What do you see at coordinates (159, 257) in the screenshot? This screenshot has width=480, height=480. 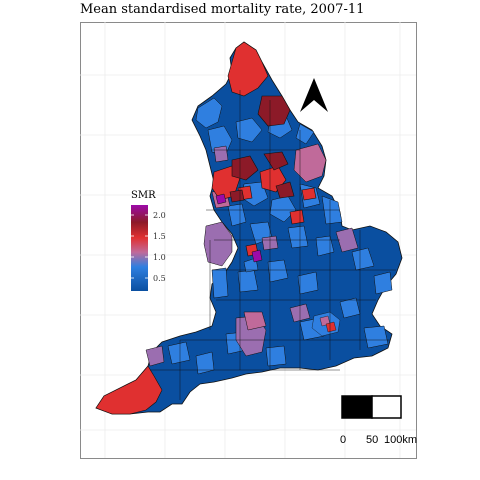 I see `legend-tick-label: 1.0` at bounding box center [159, 257].